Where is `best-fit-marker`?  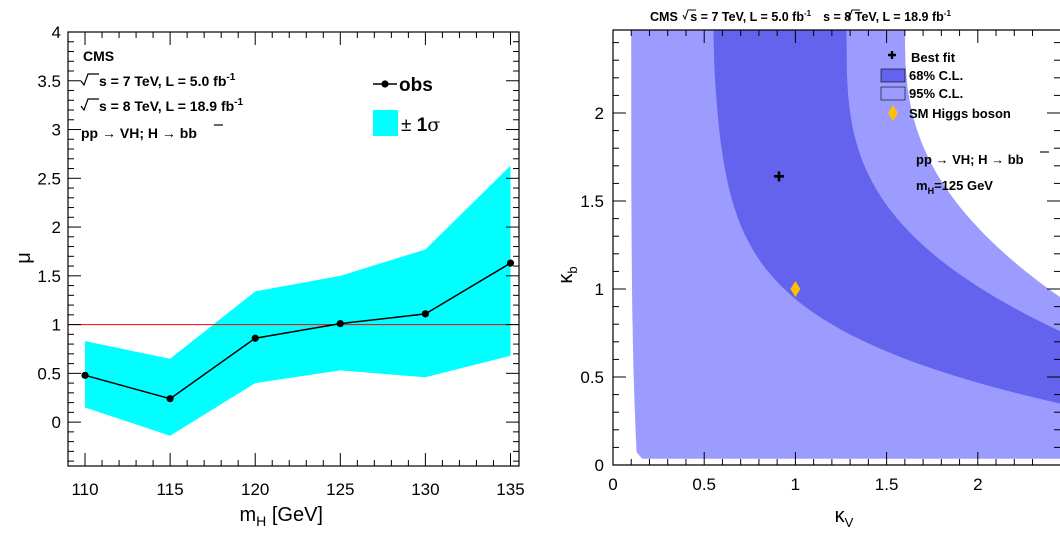 best-fit-marker is located at coordinates (778, 176).